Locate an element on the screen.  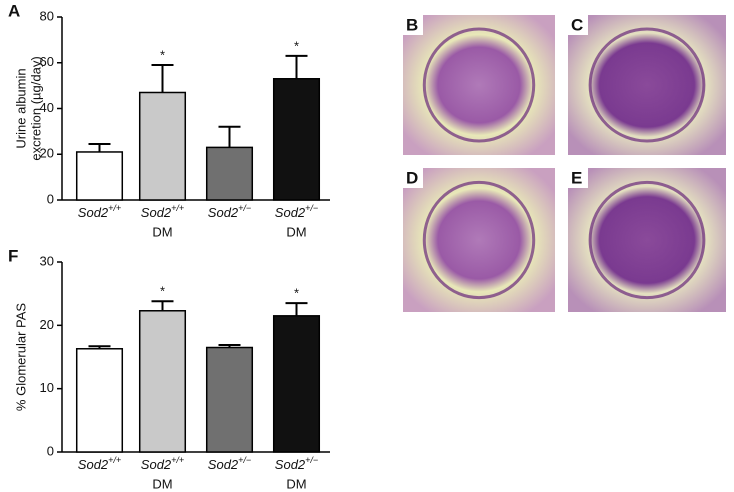
y-tick-label: 10 is located at coordinates (47, 387).